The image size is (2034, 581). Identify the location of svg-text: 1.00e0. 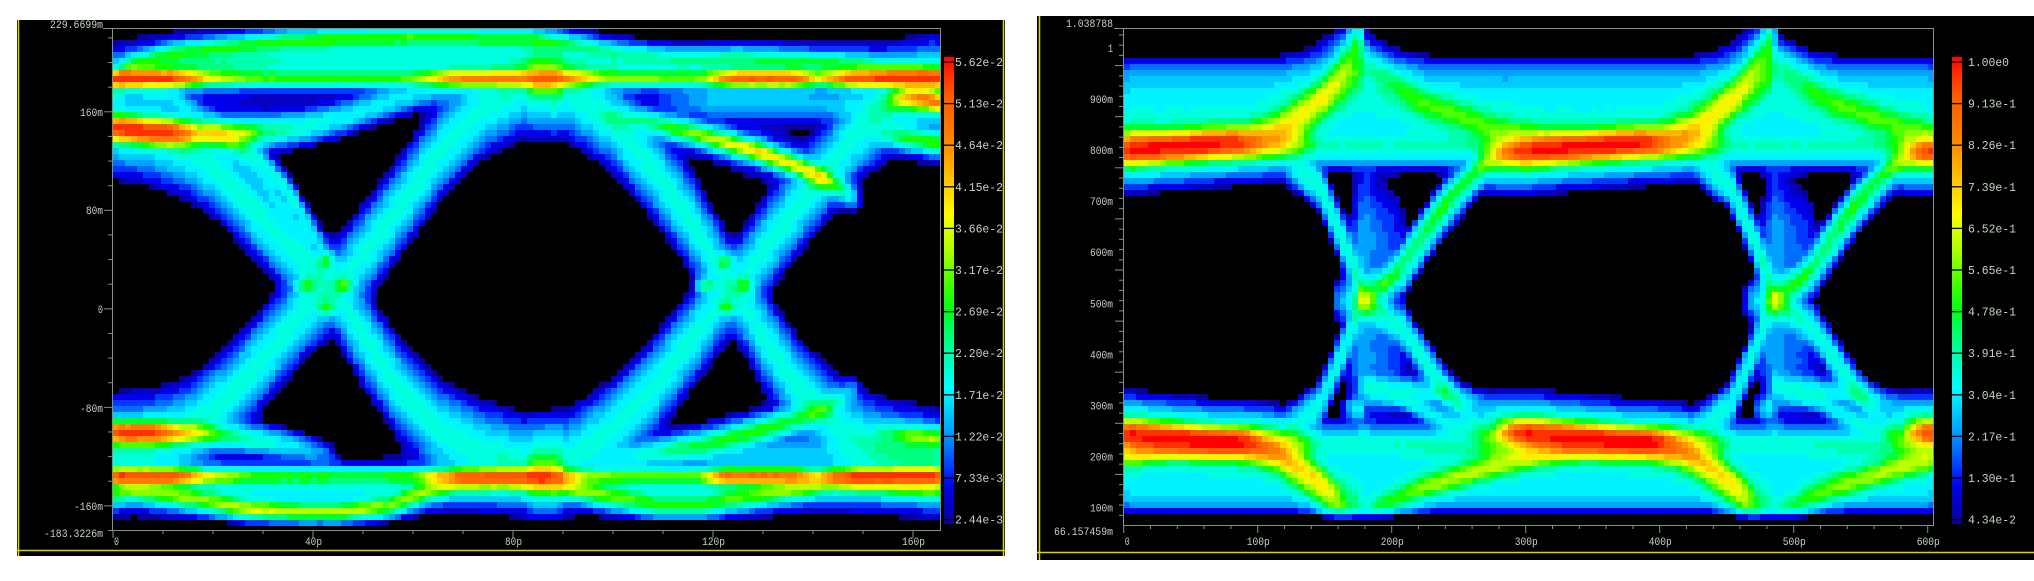
(1988, 63).